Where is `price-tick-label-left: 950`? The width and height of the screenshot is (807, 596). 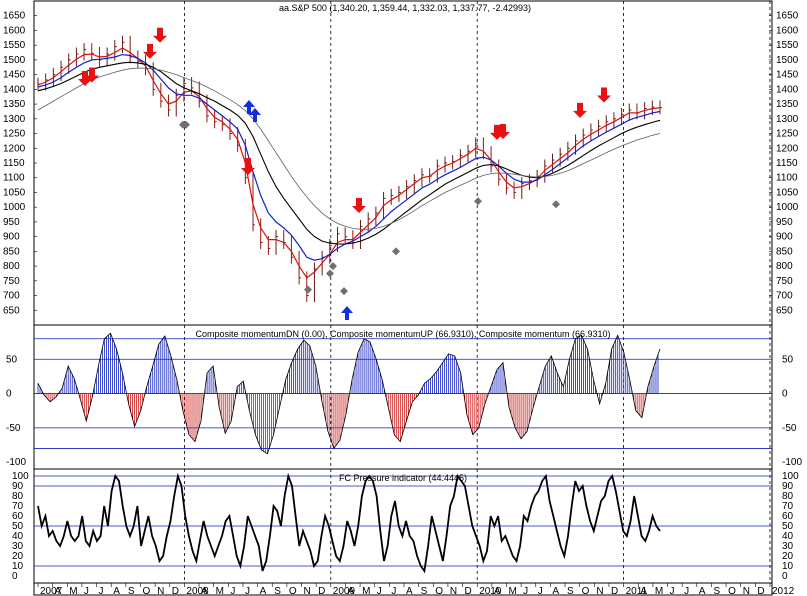 price-tick-label-left: 950 is located at coordinates (11, 222).